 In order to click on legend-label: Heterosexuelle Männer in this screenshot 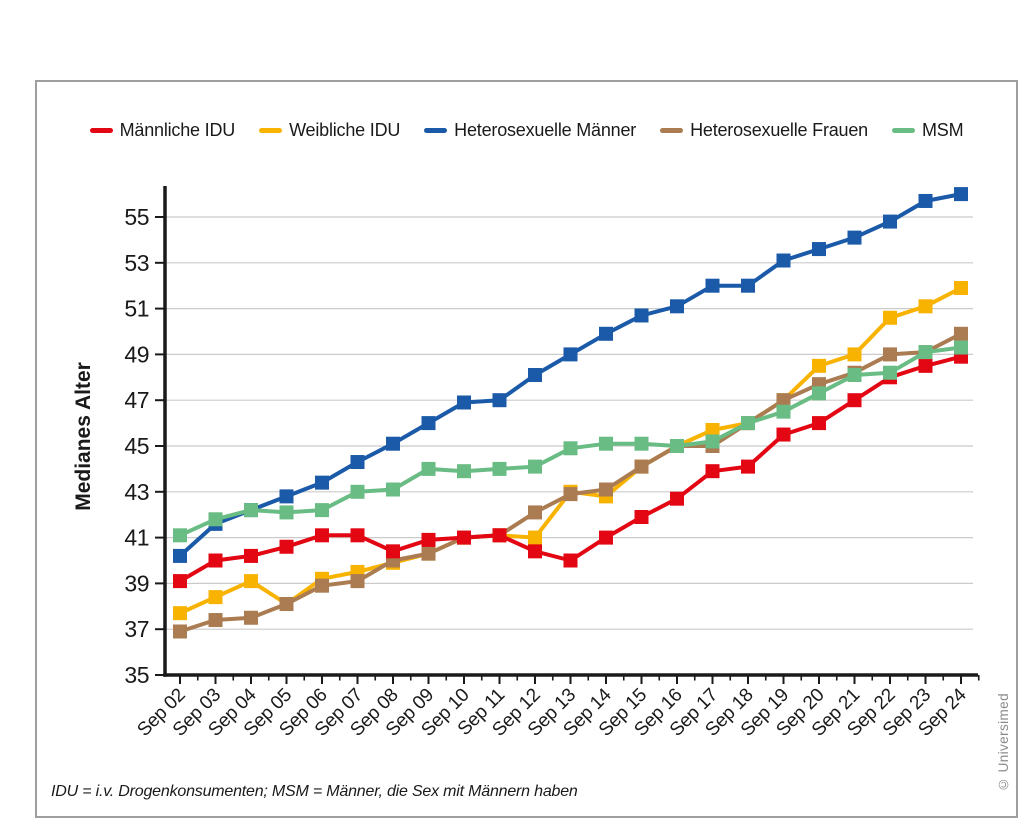, I will do `click(545, 130)`.